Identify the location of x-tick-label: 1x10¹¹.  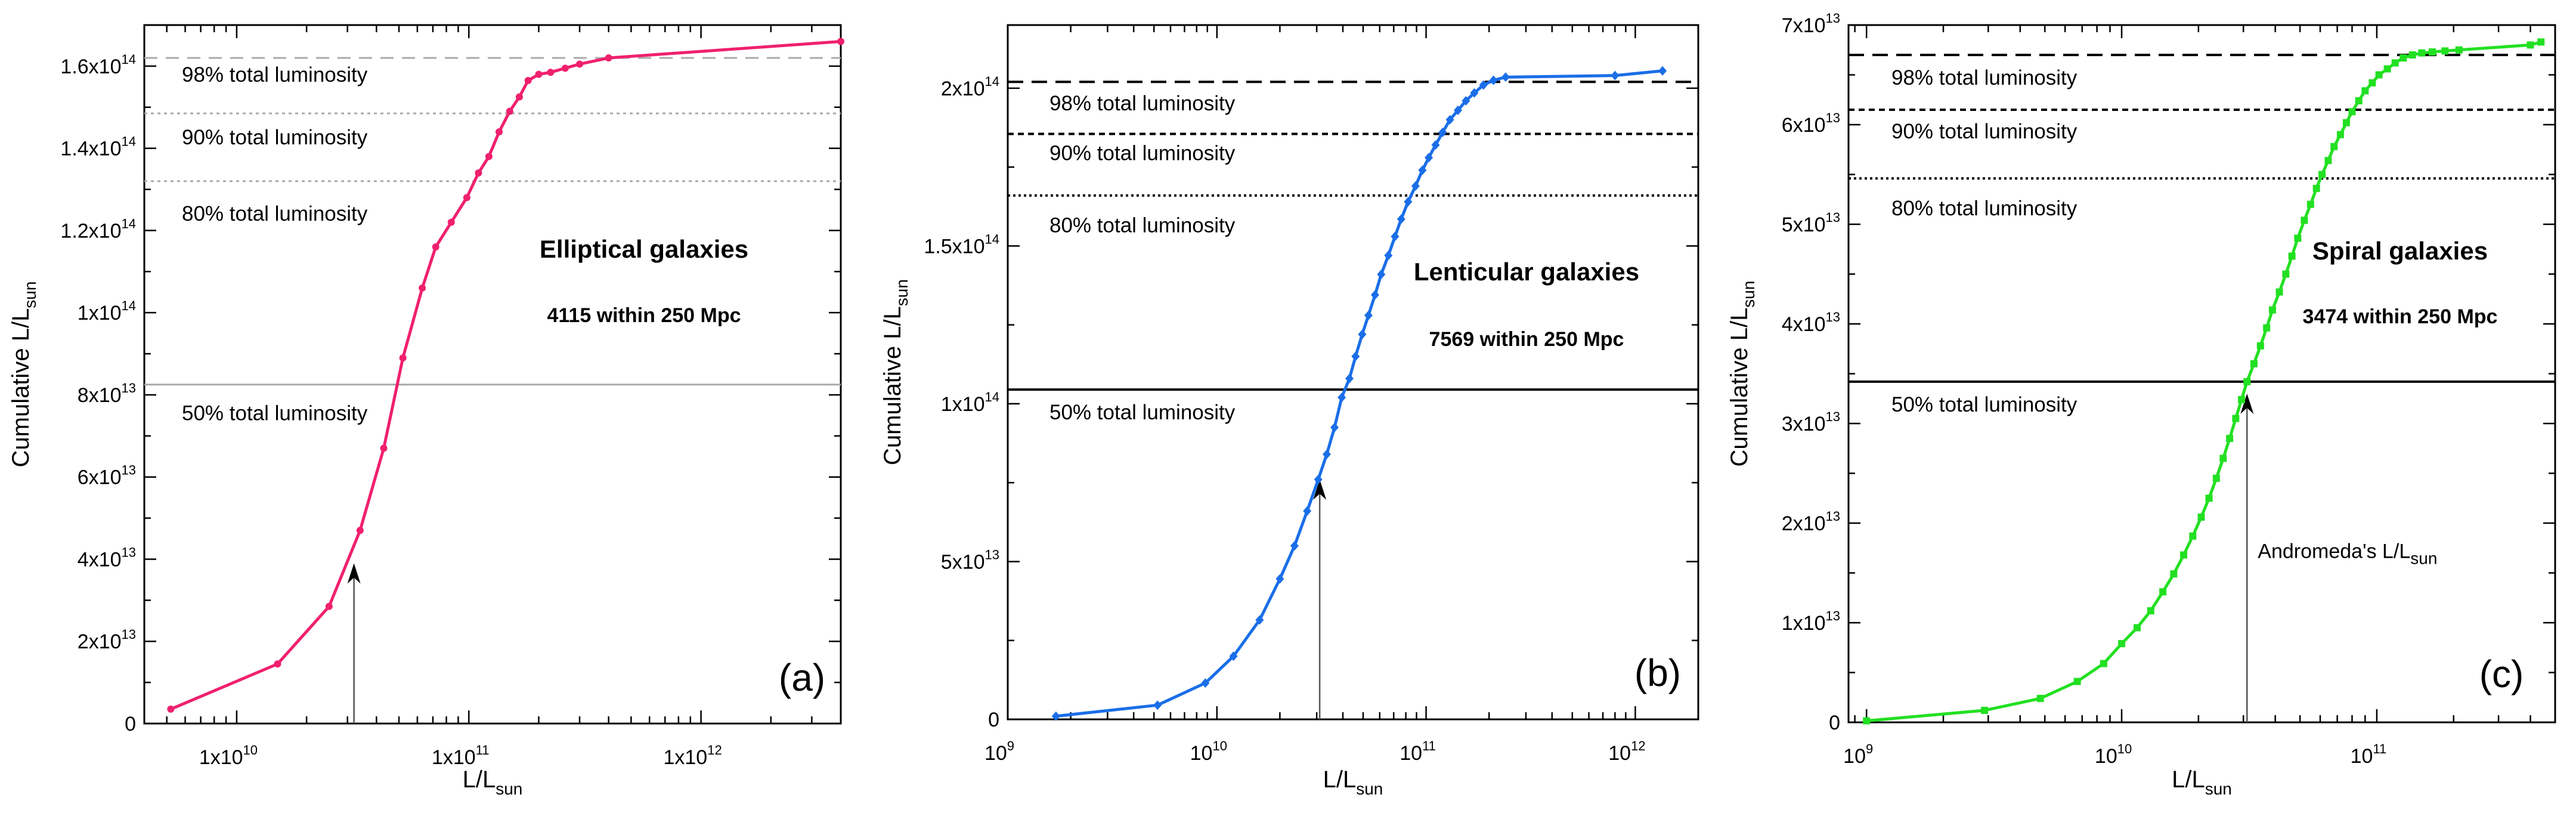
(461, 756).